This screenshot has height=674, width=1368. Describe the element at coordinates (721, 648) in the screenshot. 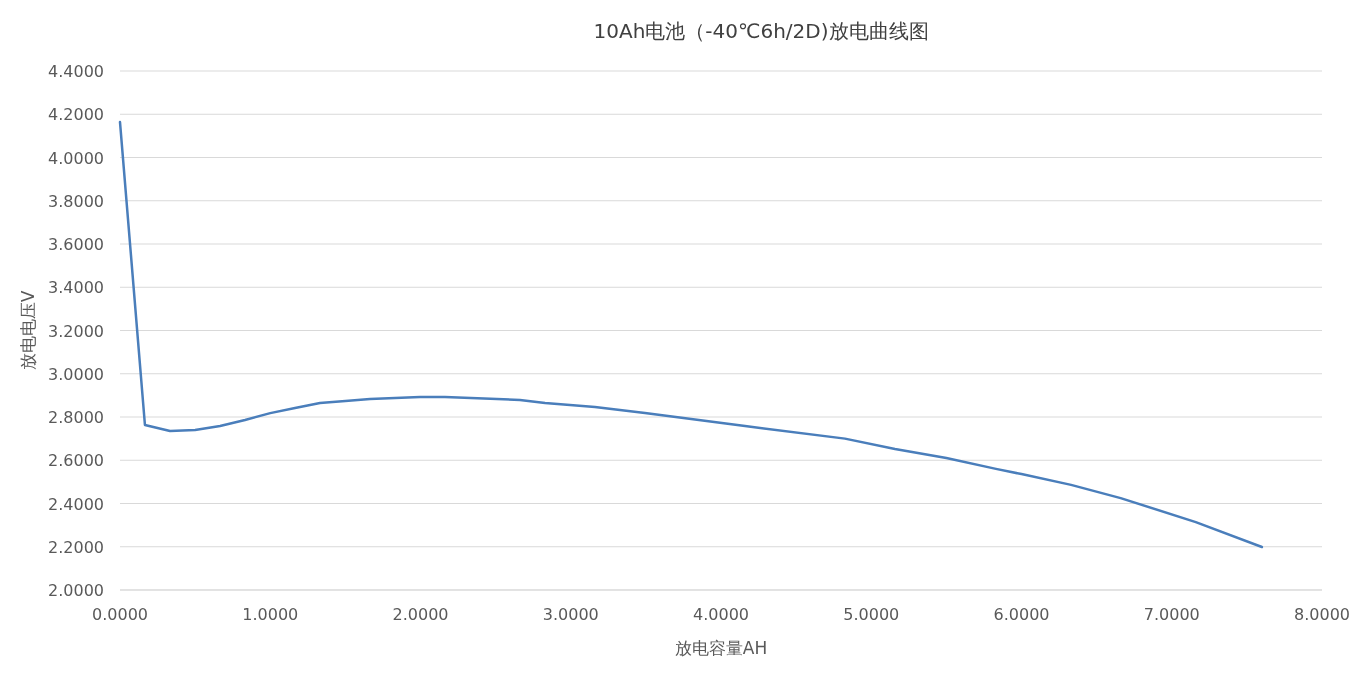

I see `x-axis-title: 放电容量AH` at that location.